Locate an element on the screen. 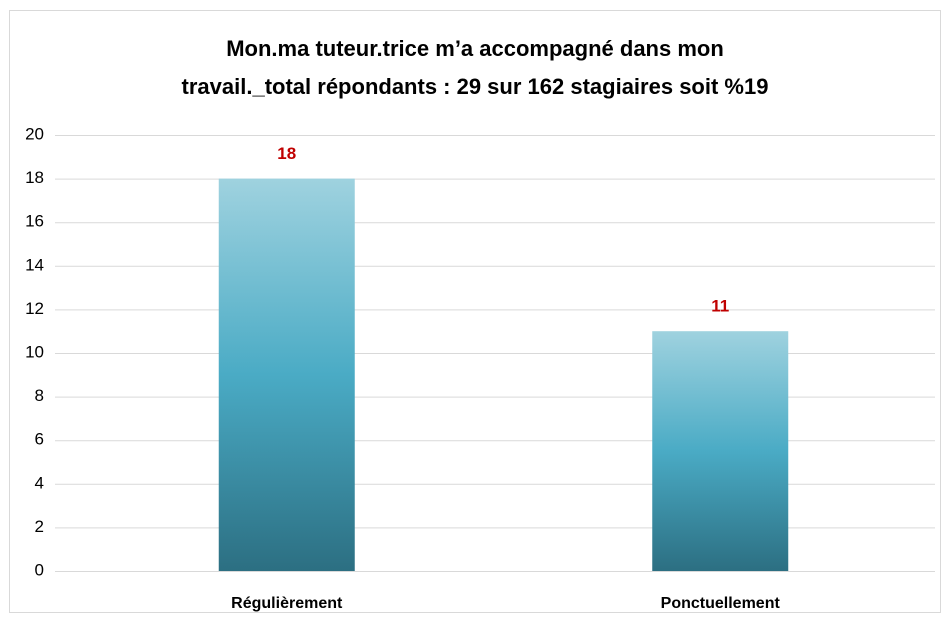 Image resolution: width=951 pixels, height=623 pixels. y-tick-label: 20 is located at coordinates (34, 133).